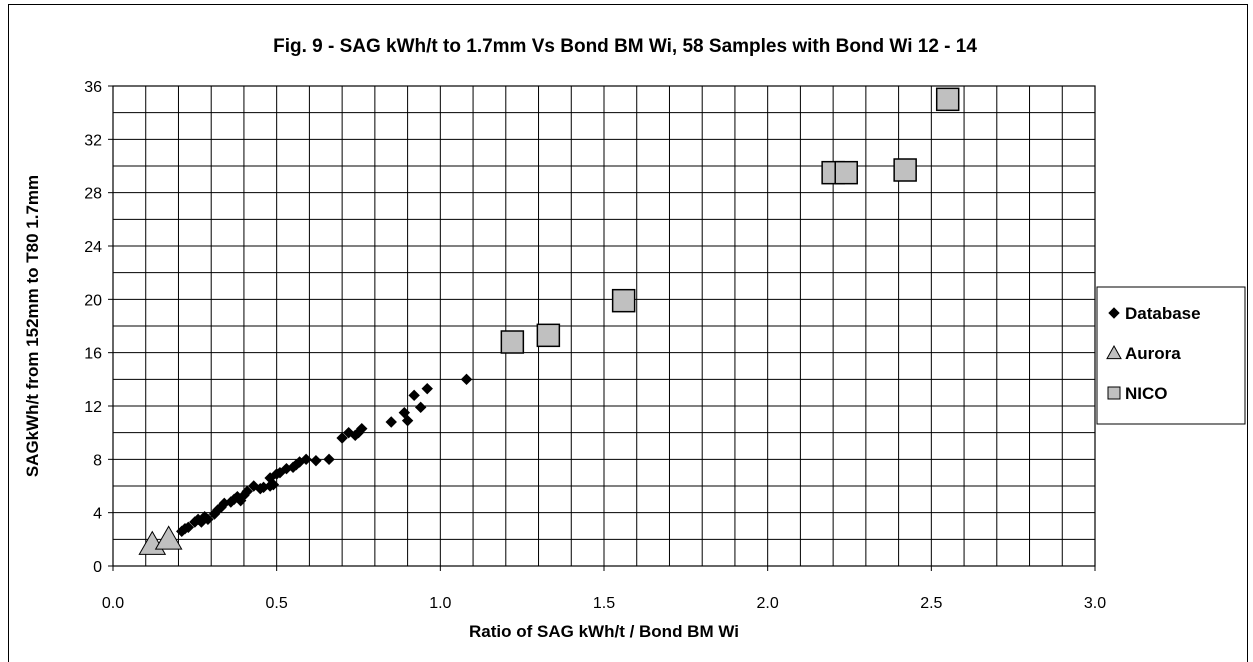 This screenshot has height=662, width=1253. I want to click on legend-item-aurora: Aurora, so click(1143, 353).